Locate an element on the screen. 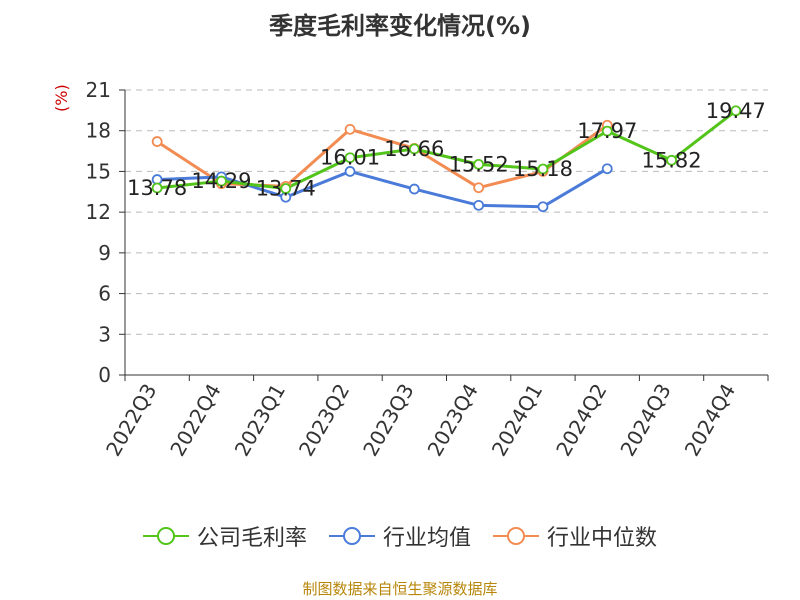  x-tick-label: 2022Q3 is located at coordinates (131, 420).